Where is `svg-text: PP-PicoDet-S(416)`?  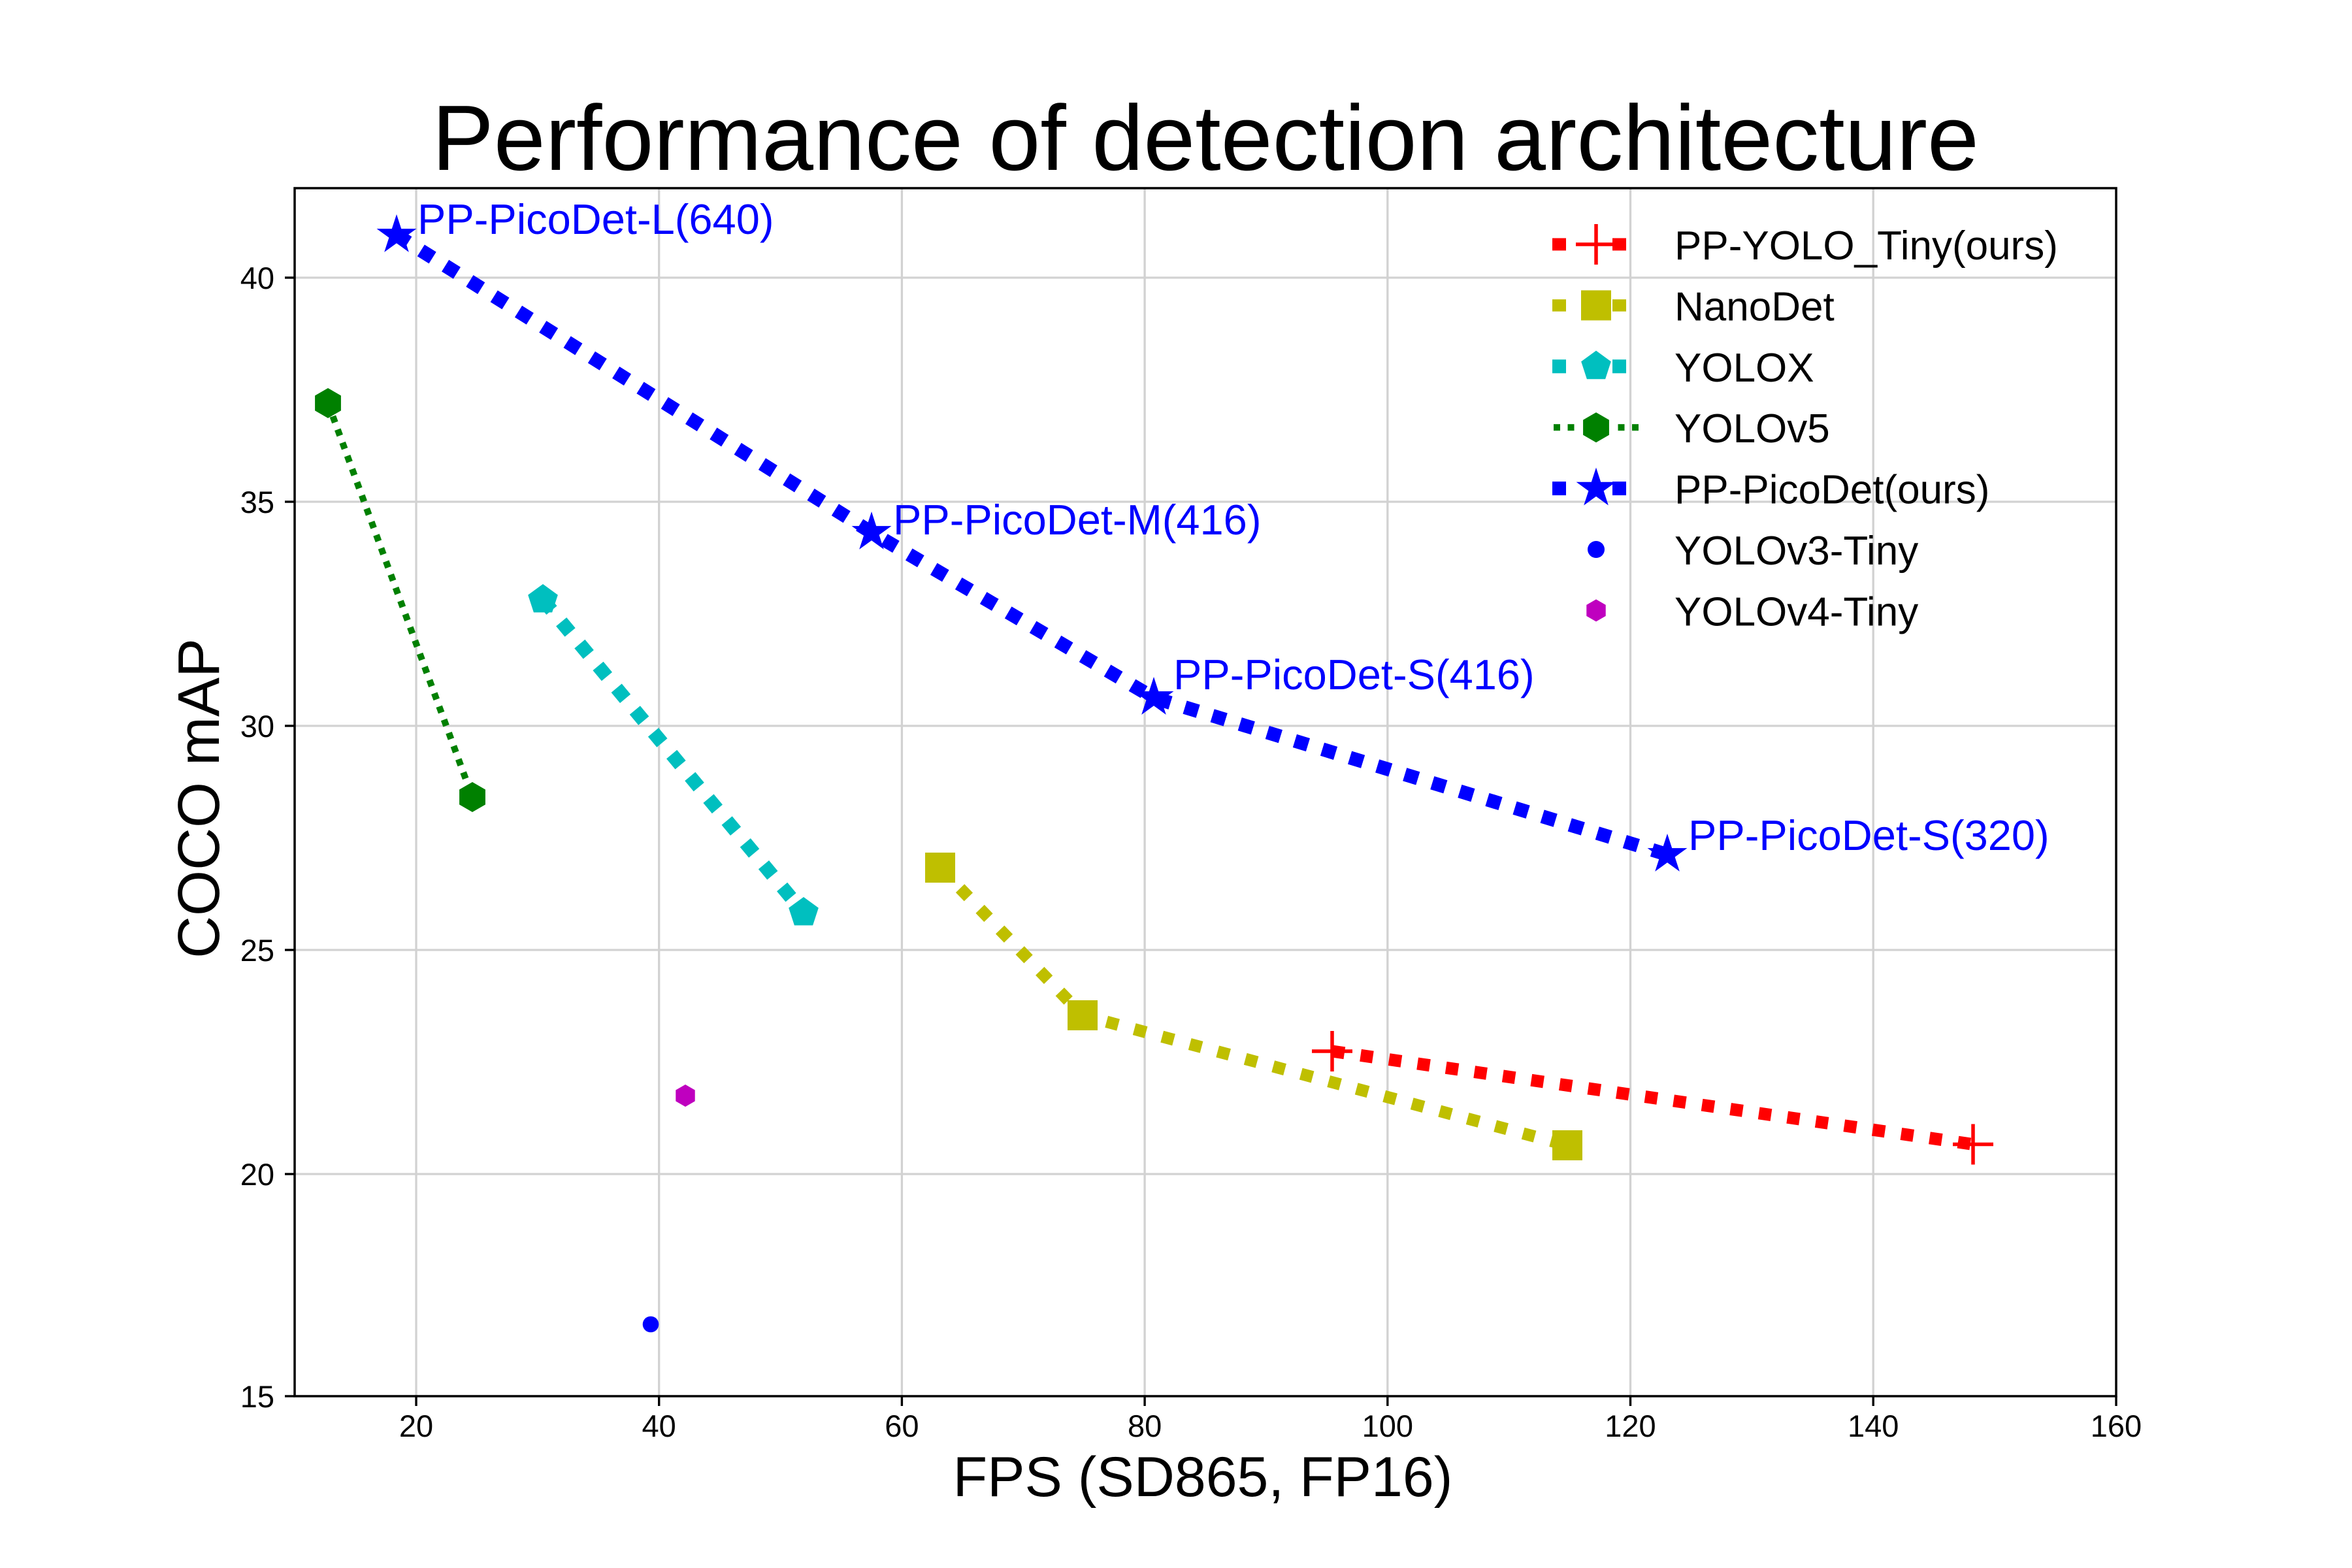 svg-text: PP-PicoDet-S(416) is located at coordinates (1354, 674).